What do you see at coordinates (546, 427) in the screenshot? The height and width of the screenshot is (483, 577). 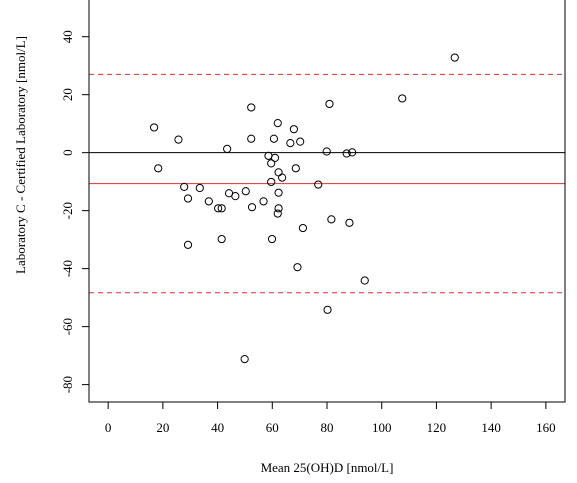 I see `x-tick-label: 160` at bounding box center [546, 427].